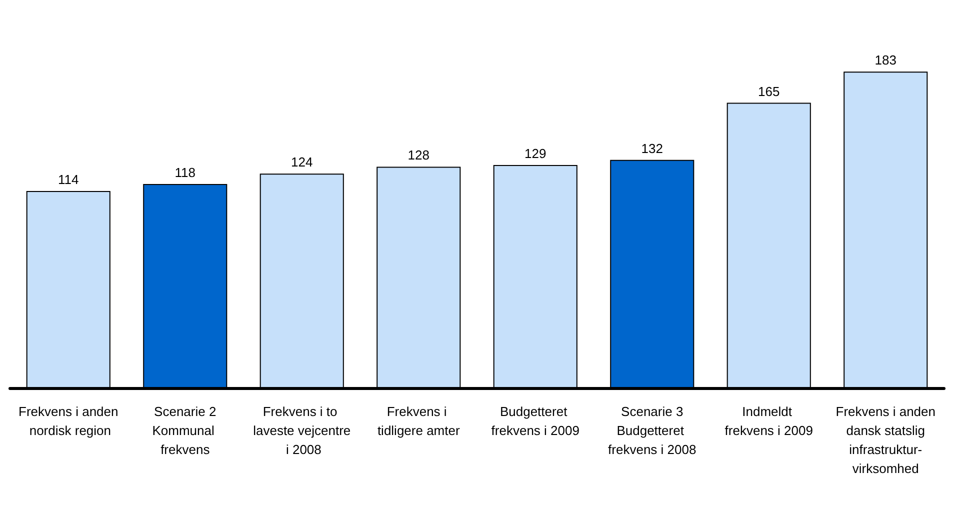 This screenshot has width=954, height=526. What do you see at coordinates (886, 440) in the screenshot?
I see `x-tick-label: Frekvens i anden dansk statslig infrastruktur- virksomhed` at bounding box center [886, 440].